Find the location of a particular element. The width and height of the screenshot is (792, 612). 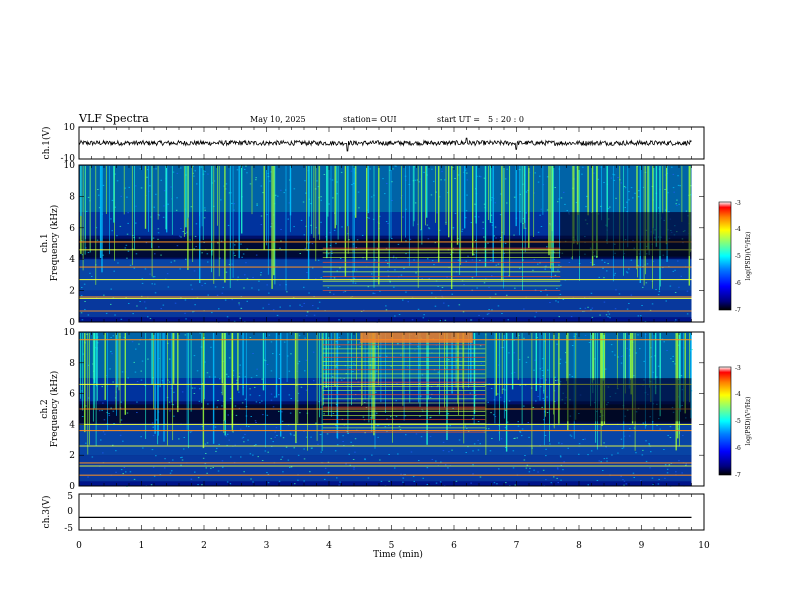

y-tick-label: 6 is located at coordinates (72, 395).